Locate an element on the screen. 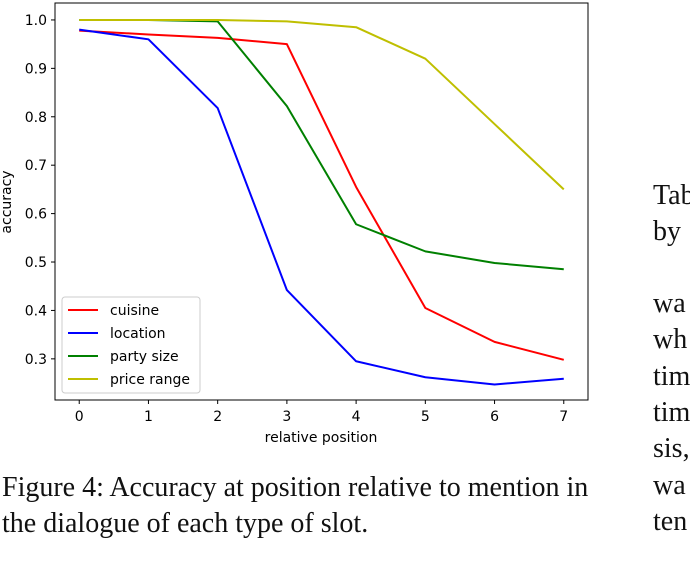 This screenshot has height=566, width=690. x-tick-label: 1 is located at coordinates (148, 417).